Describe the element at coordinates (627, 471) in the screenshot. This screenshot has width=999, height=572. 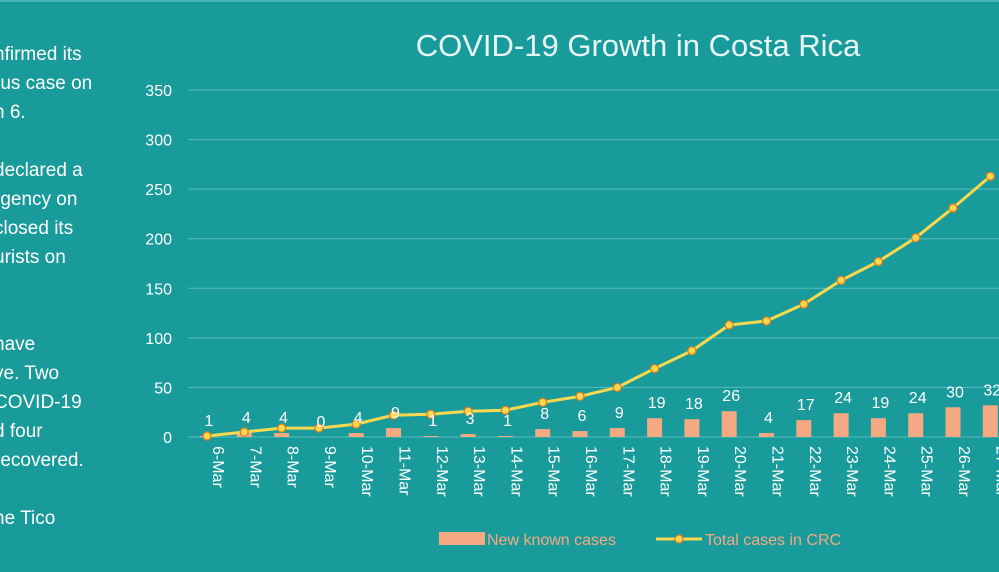
I see `x-tick-label: 17-Mar` at that location.